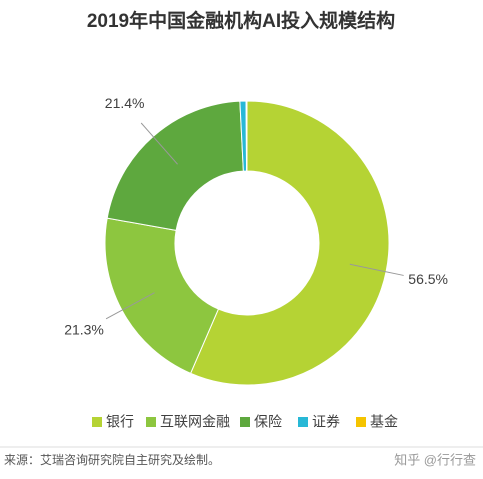 This screenshot has width=483, height=479. Describe the element at coordinates (428, 279) in the screenshot. I see `data-label: 56.5%` at that location.